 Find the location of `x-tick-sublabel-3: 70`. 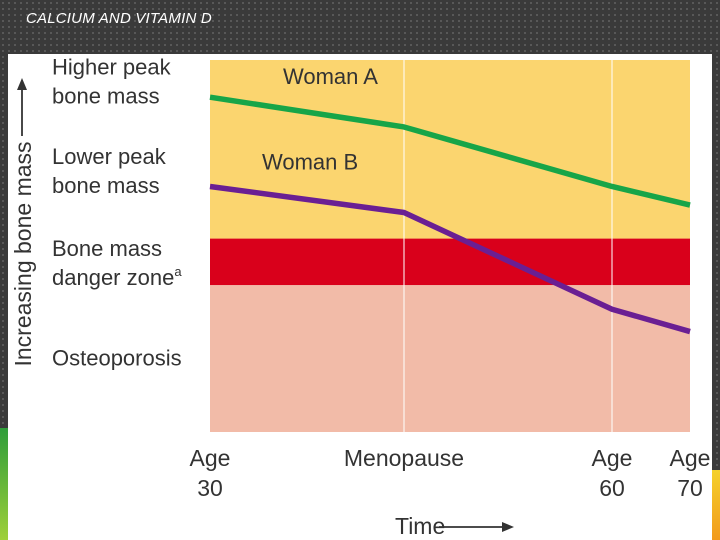

x-tick-sublabel-3: 70 is located at coordinates (690, 488).